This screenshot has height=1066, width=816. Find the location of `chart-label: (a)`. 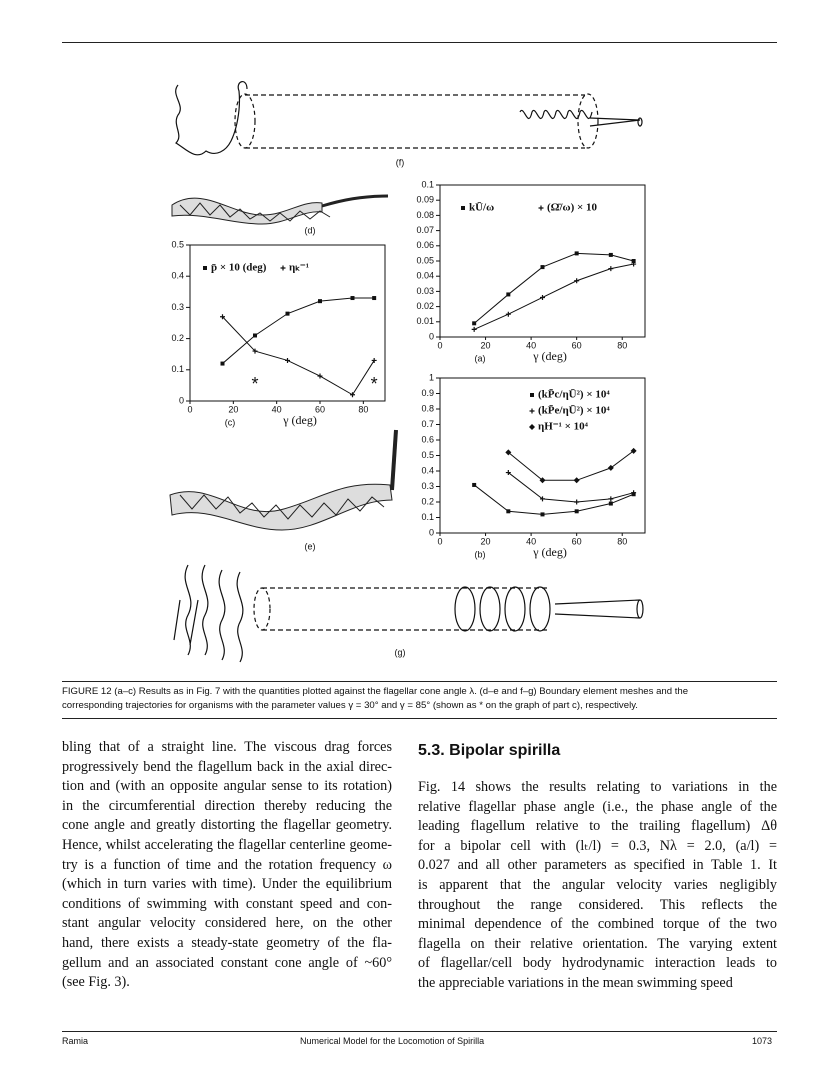

chart-label: (a) is located at coordinates (480, 358).